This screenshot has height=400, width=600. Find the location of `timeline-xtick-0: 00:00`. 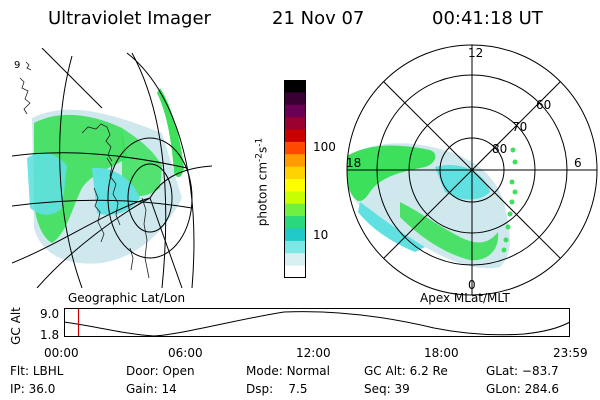

timeline-xtick-0: 00:00 is located at coordinates (61, 353).